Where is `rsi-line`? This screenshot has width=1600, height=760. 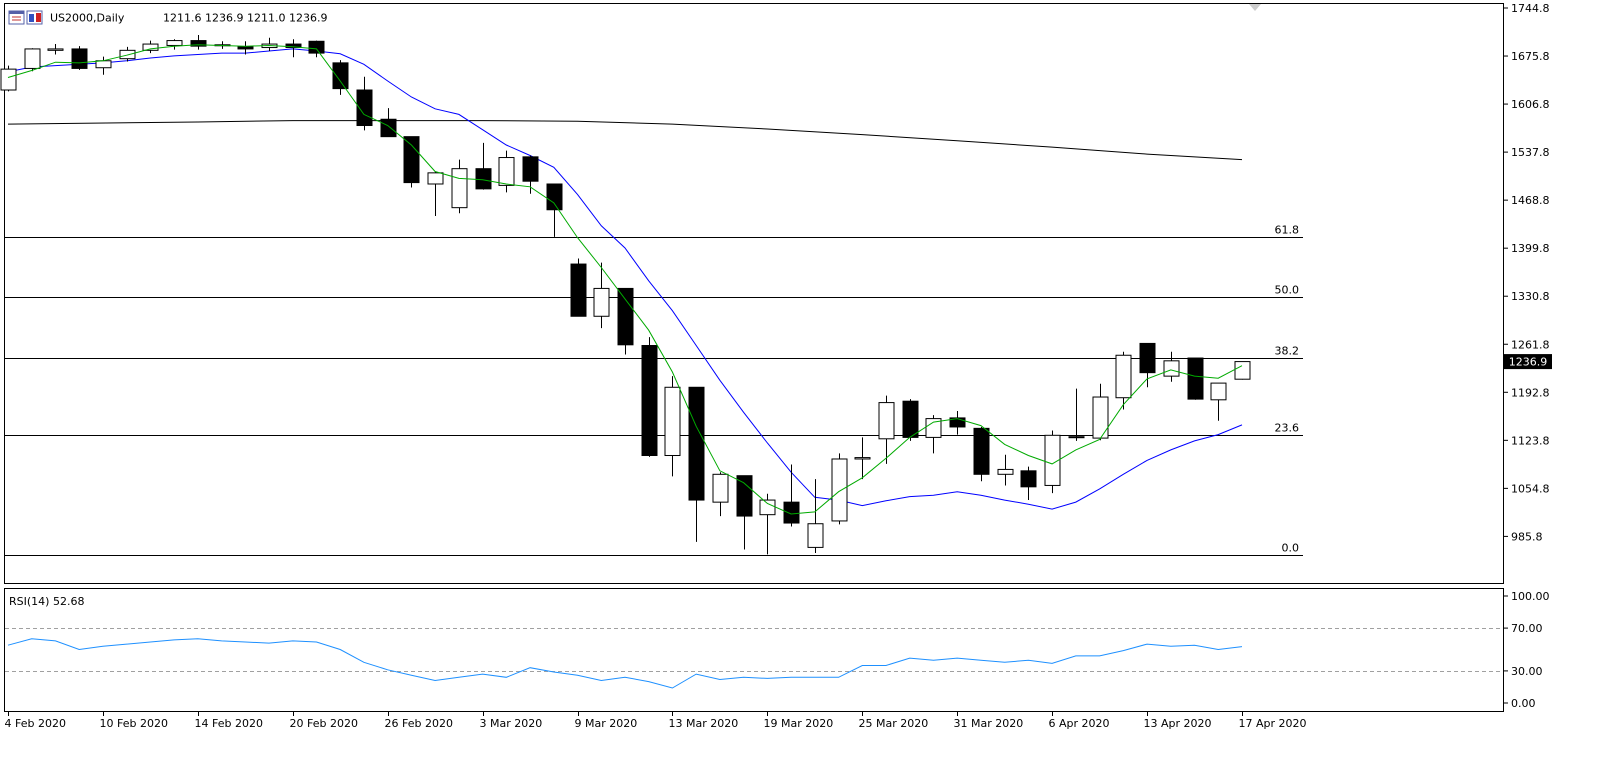 rsi-line is located at coordinates (625, 663).